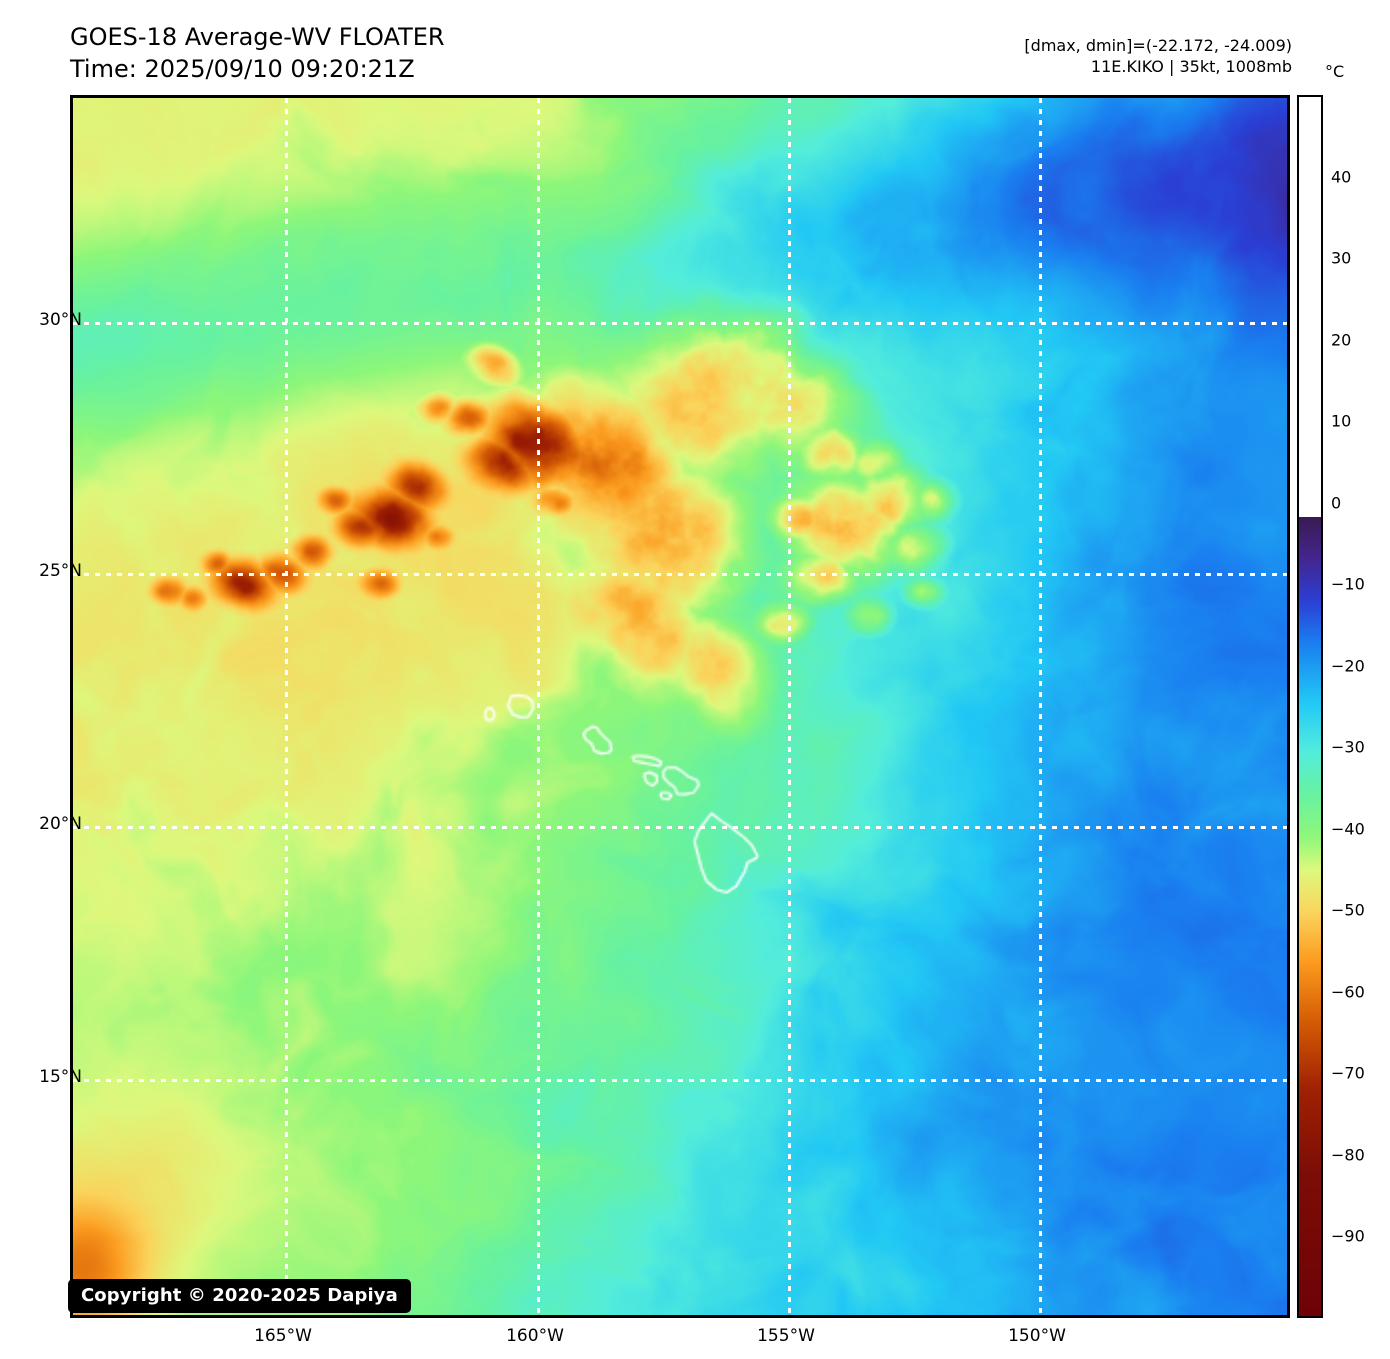  What do you see at coordinates (1191, 66) in the screenshot?
I see `storm-info-label: 11E.KIKO | 35kt, 1008mb` at bounding box center [1191, 66].